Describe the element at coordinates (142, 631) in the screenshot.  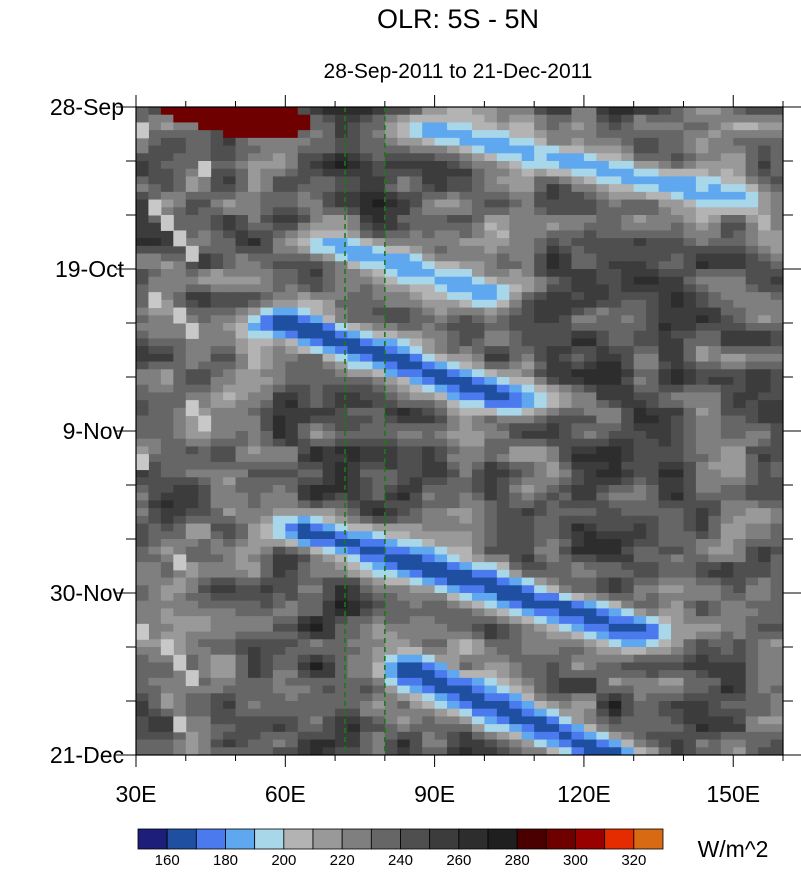
I see `missing-data-cell` at that location.